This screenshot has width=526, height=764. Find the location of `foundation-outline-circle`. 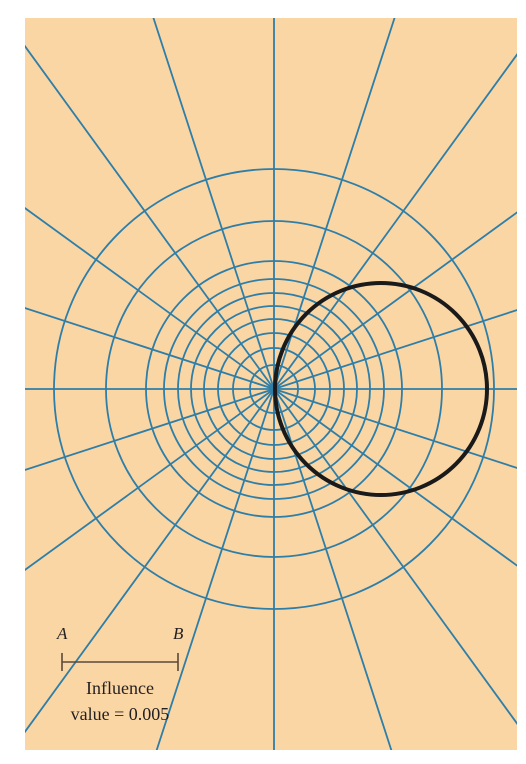

foundation-outline-circle is located at coordinates (381, 389).